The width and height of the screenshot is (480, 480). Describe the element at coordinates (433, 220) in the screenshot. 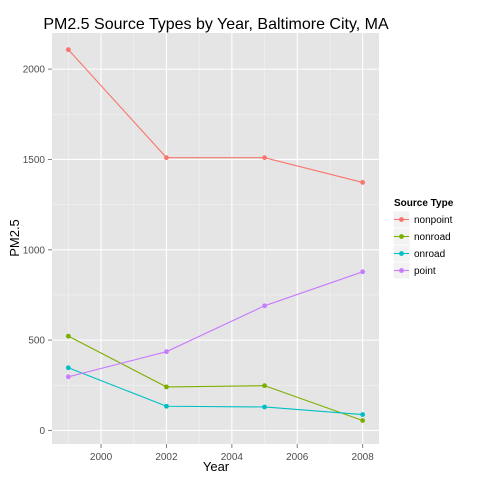

I see `legend-label: nonpoint` at that location.